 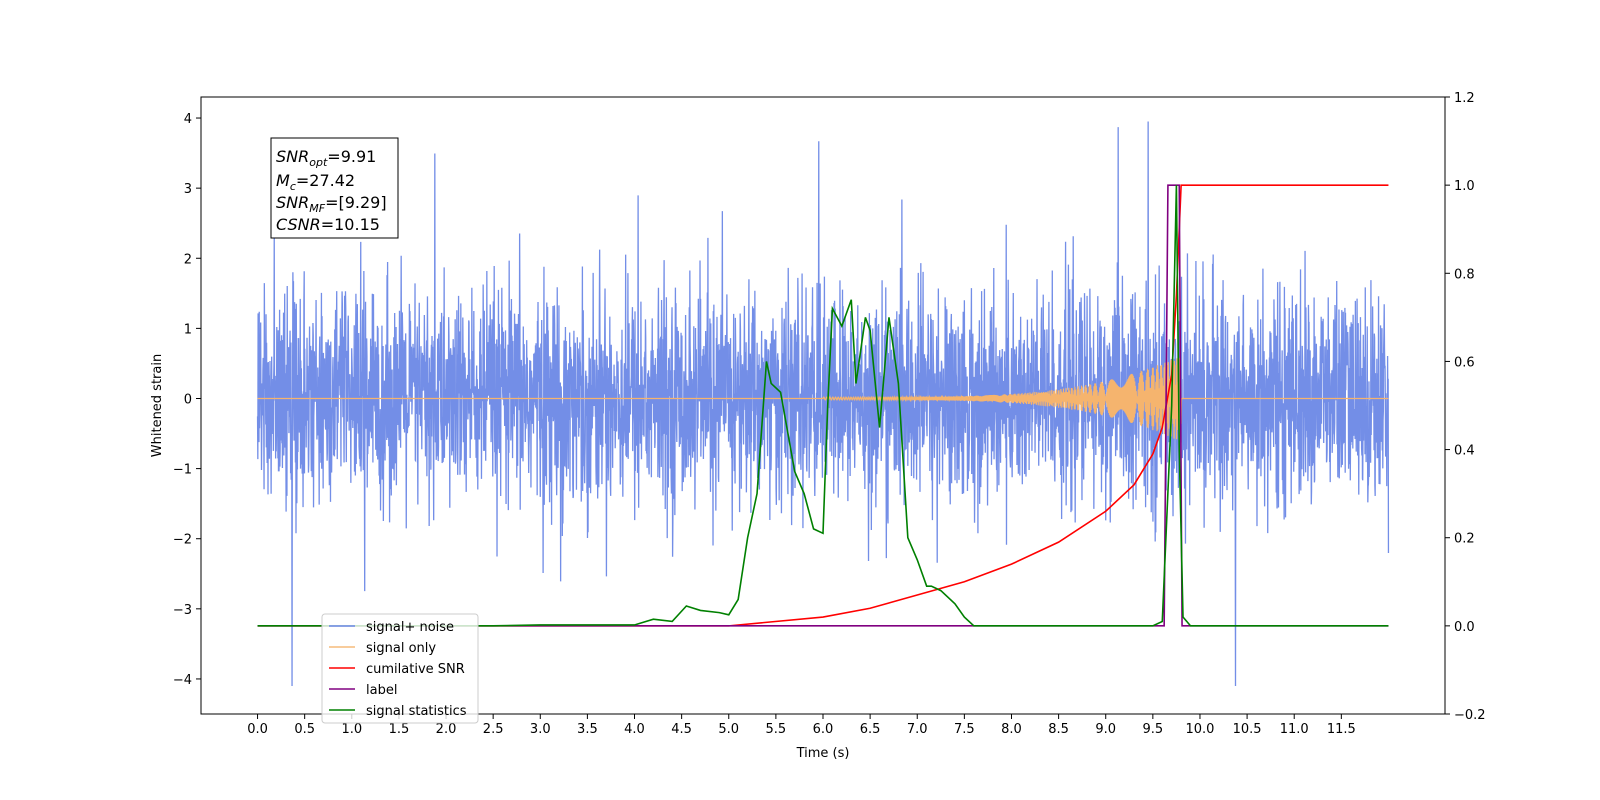 I want to click on x-tick-label: 8.5, so click(x=1058, y=729).